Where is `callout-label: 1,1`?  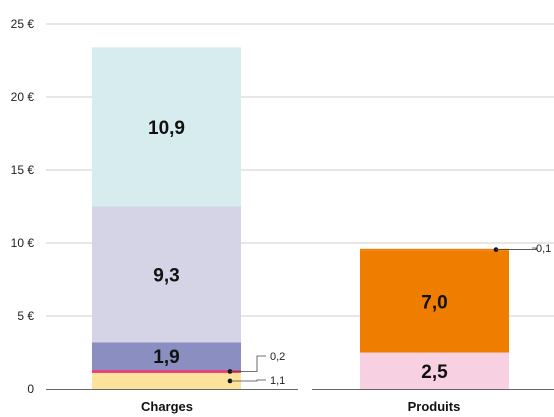
callout-label: 1,1 is located at coordinates (277, 381).